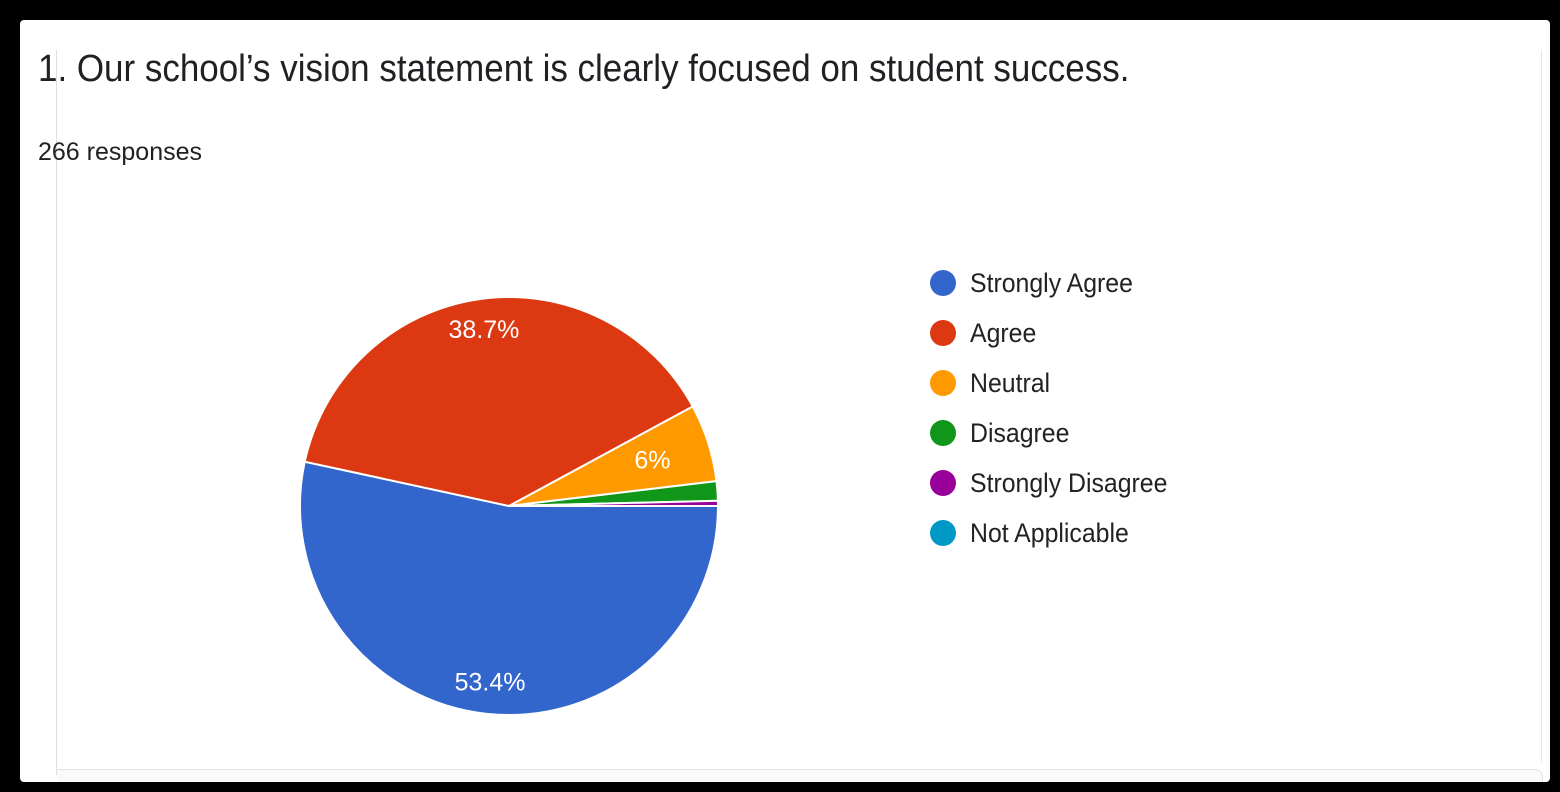 Image resolution: width=1560 pixels, height=792 pixels. Describe the element at coordinates (1057, 333) in the screenshot. I see `legend-item-agree: Agree` at that location.